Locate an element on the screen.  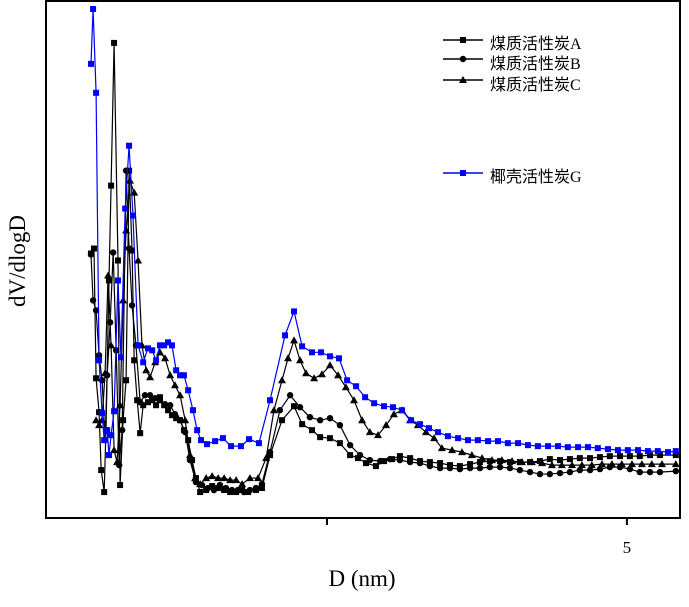
x-axis-label: D (nm) is located at coordinates (362, 578).